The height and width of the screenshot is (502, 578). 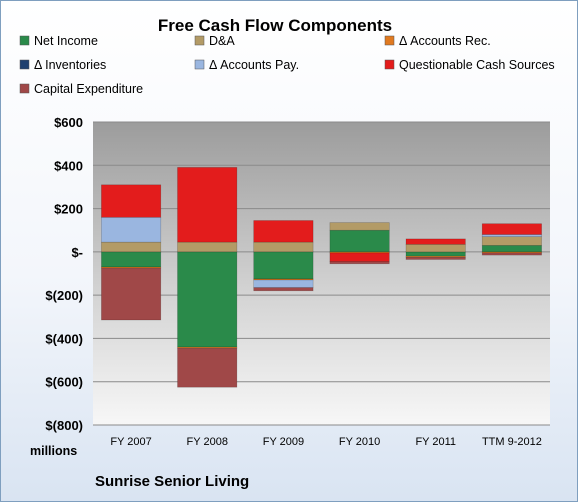 What do you see at coordinates (130, 442) in the screenshot?
I see `x-tick-label: FY 2007` at bounding box center [130, 442].